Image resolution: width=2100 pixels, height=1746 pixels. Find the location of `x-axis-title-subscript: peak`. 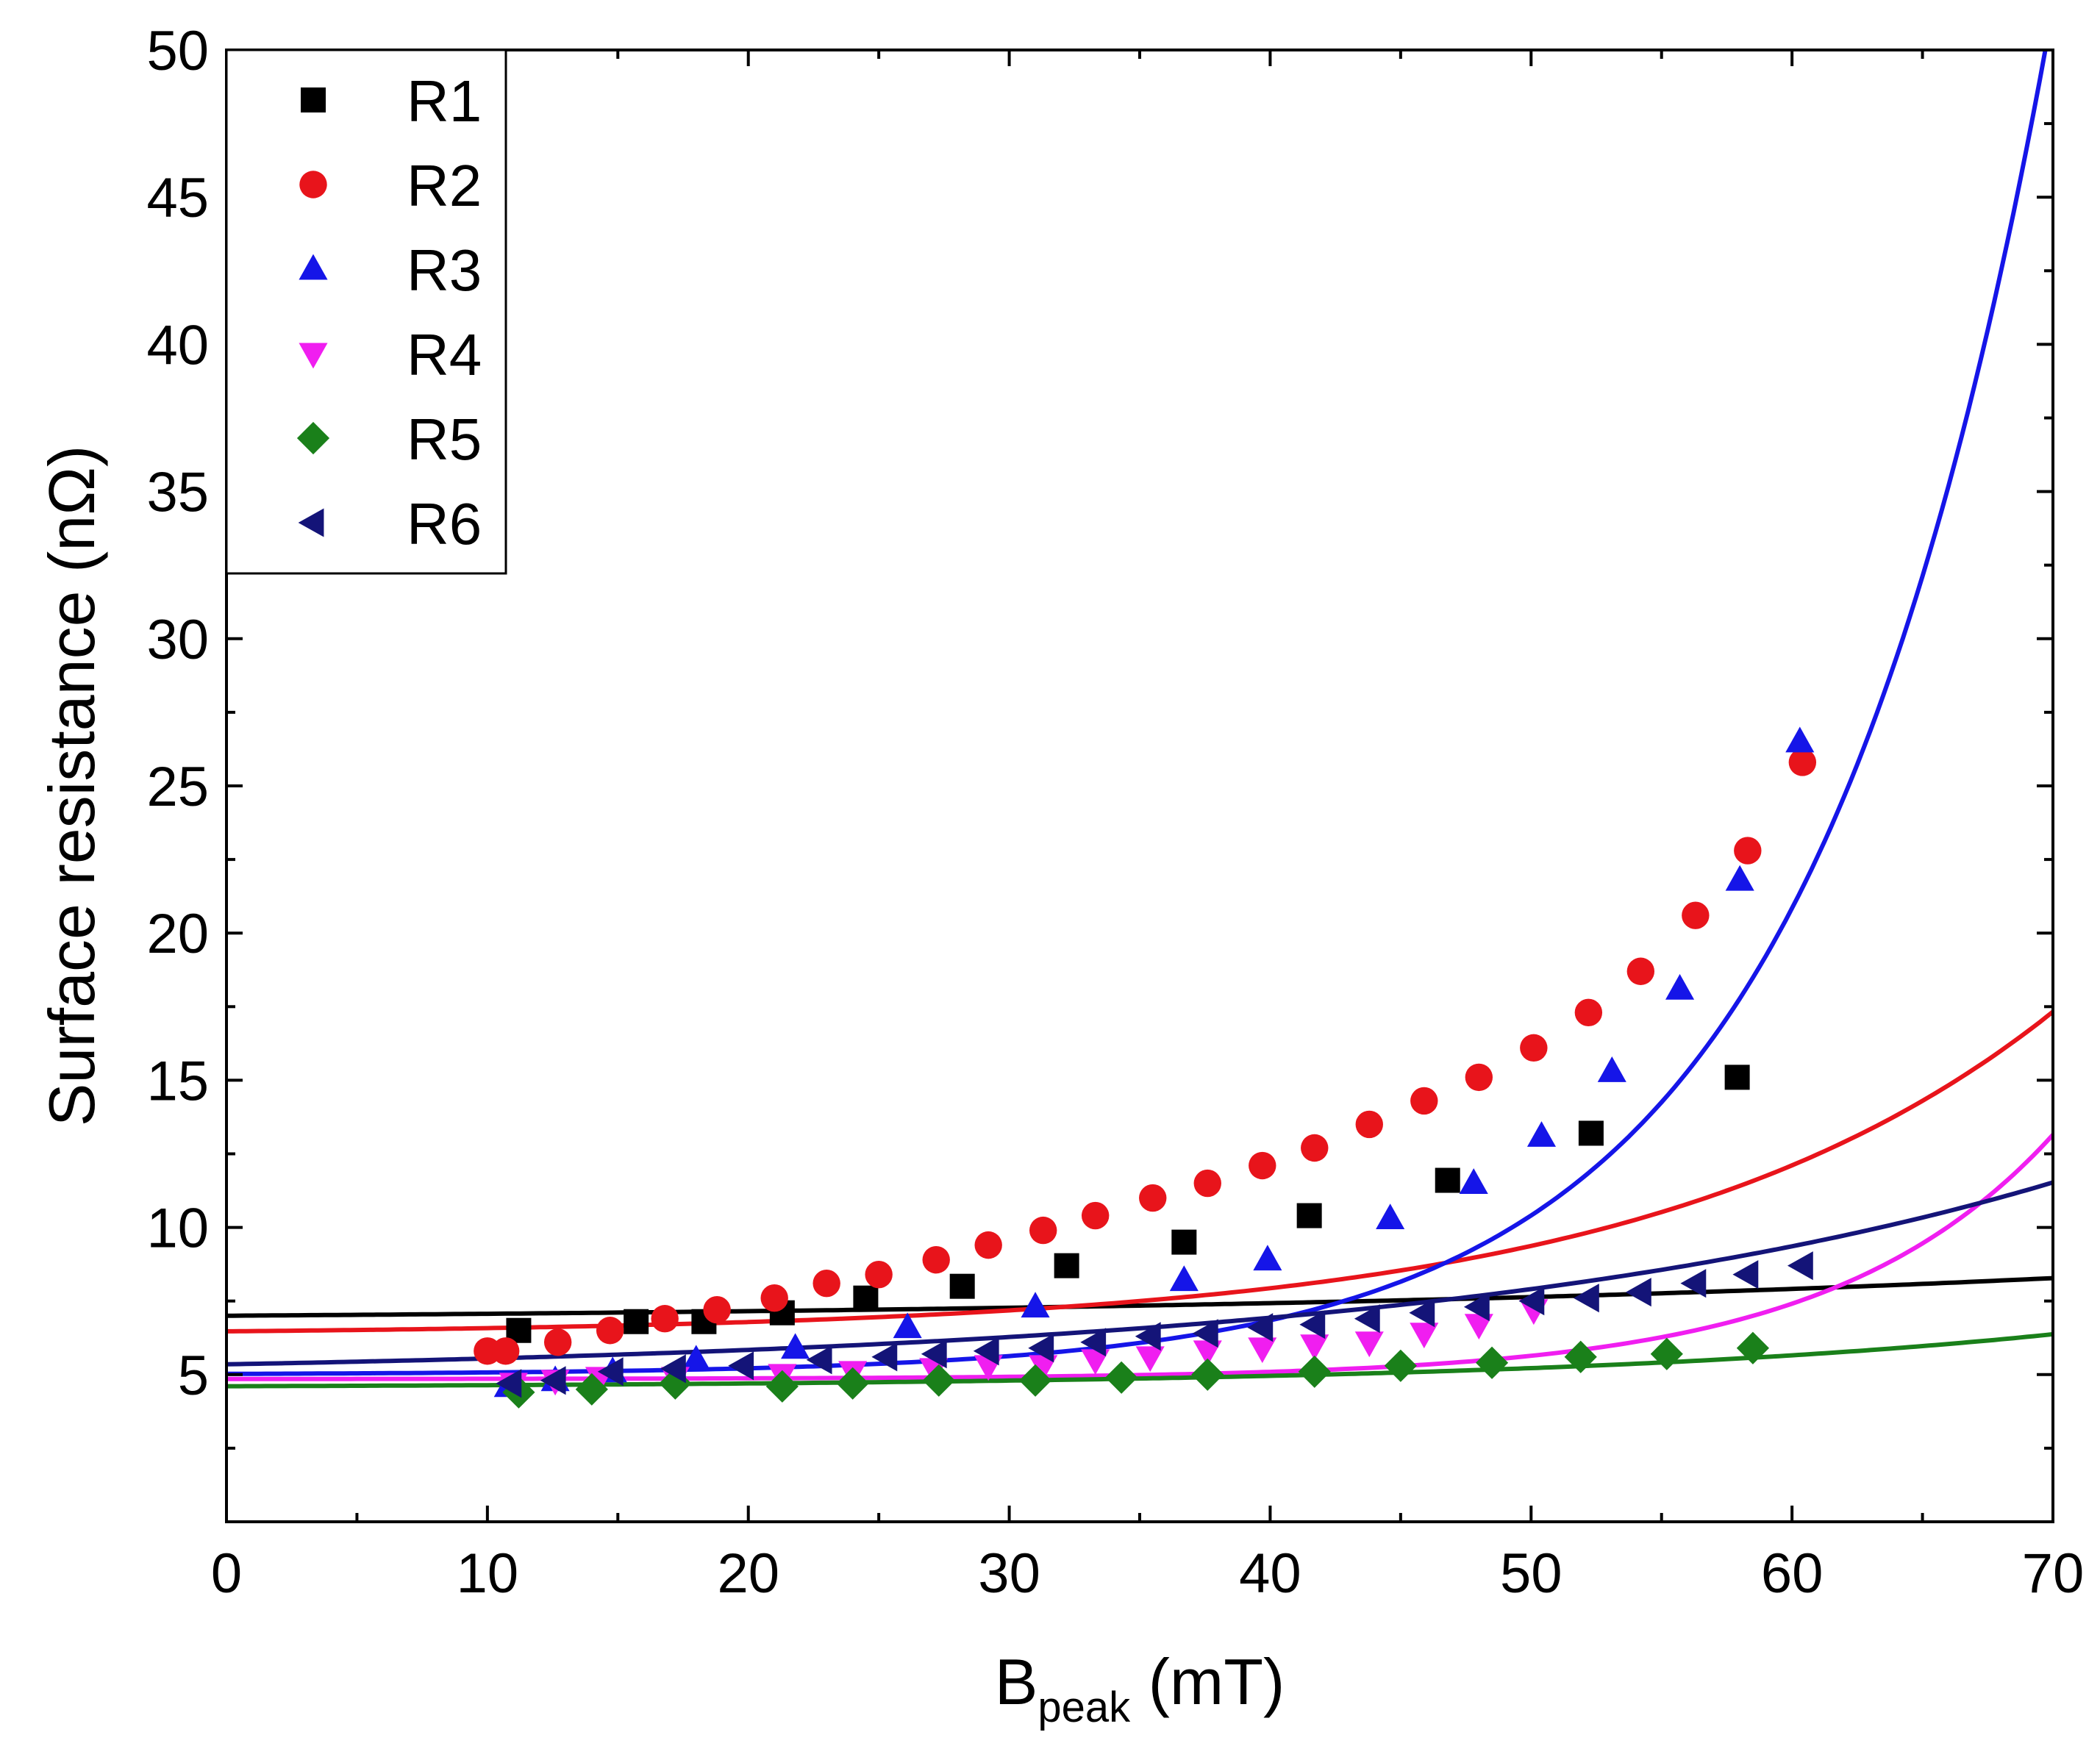

x-axis-title-subscript: peak is located at coordinates (1085, 1707).